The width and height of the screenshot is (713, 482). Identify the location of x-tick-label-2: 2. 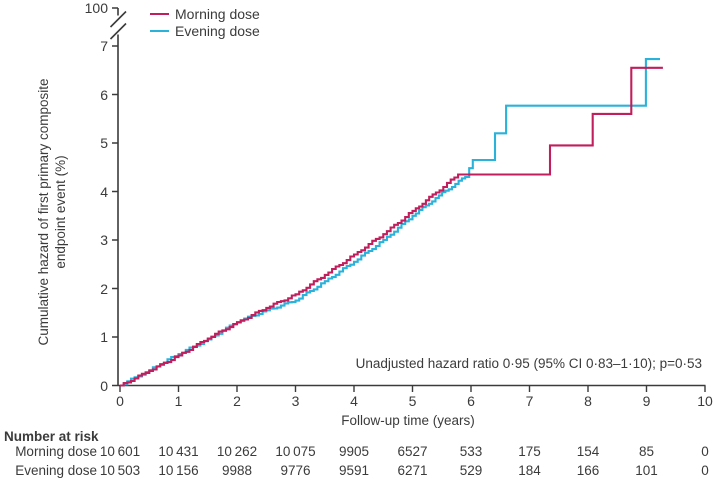
(237, 401).